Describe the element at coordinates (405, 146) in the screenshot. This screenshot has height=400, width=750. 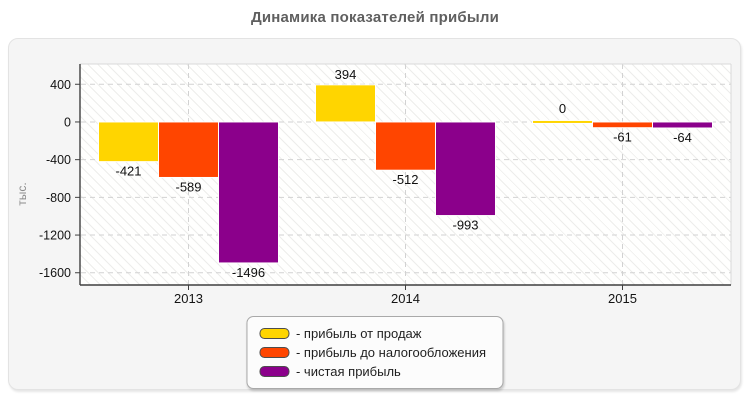
I see `bar-2014-s1` at that location.